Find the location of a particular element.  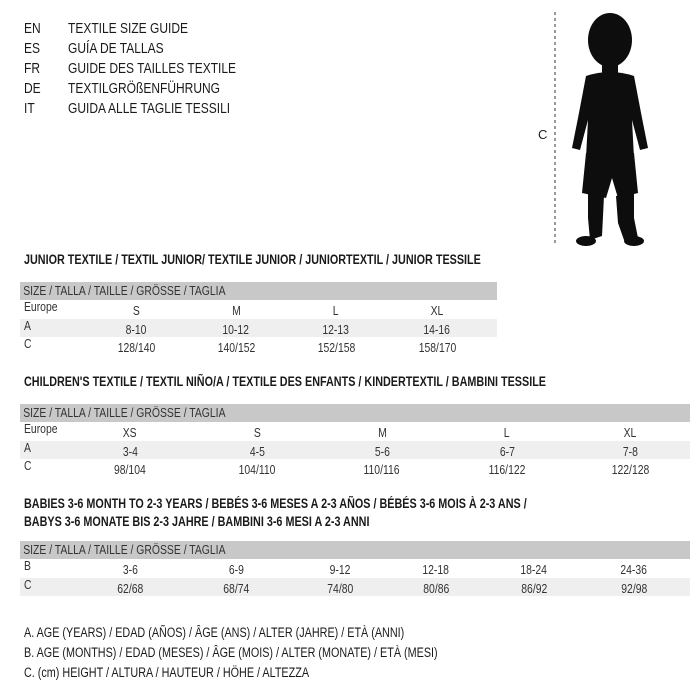

language-title: TEXTILGRÖßENFÜHRUNG is located at coordinates (163, 88).